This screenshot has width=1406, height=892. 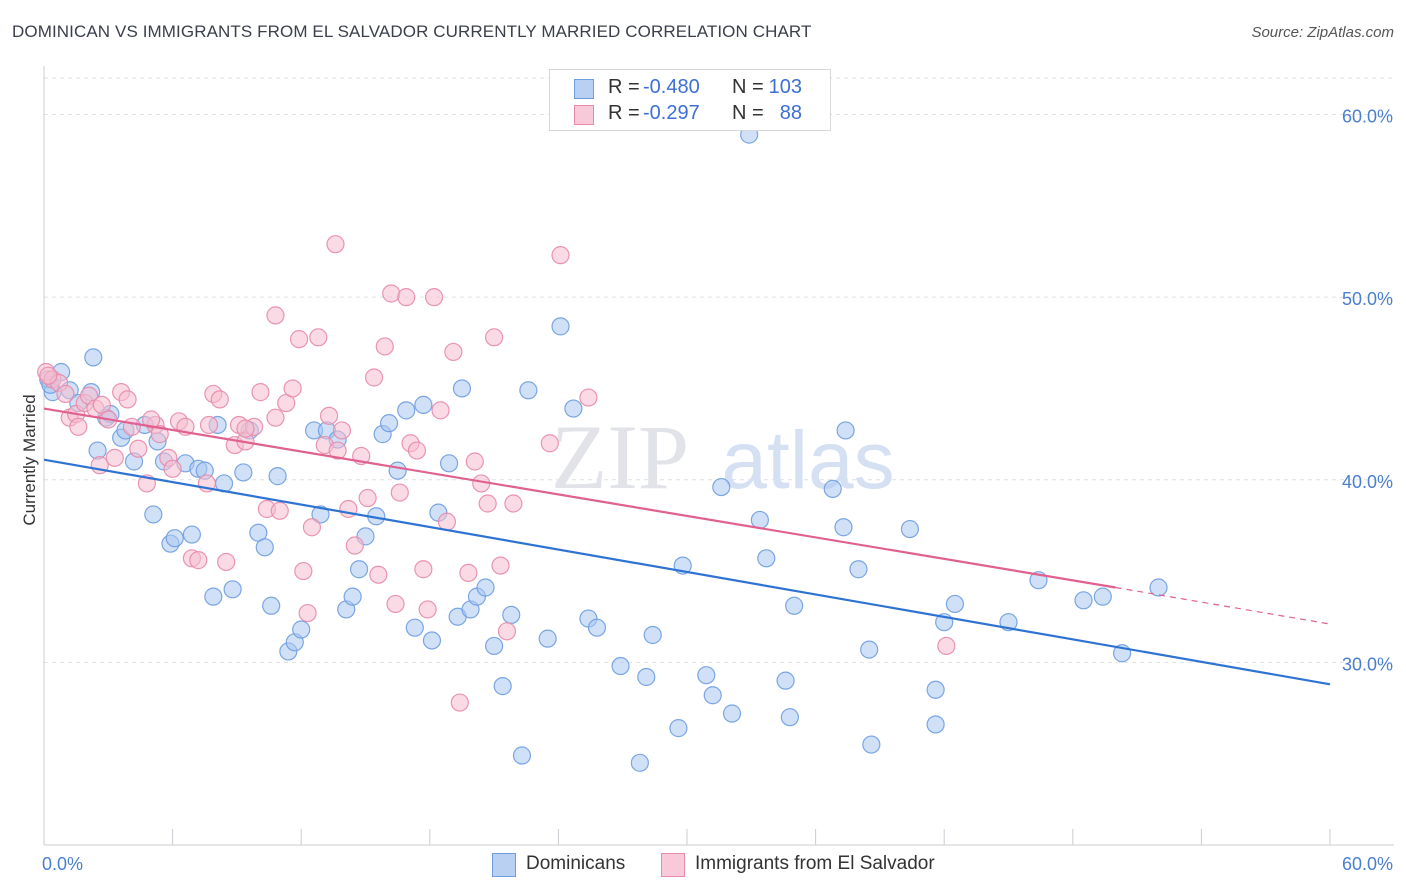 What do you see at coordinates (1223, 605) in the screenshot?
I see `el-salvador-trend-extension` at bounding box center [1223, 605].